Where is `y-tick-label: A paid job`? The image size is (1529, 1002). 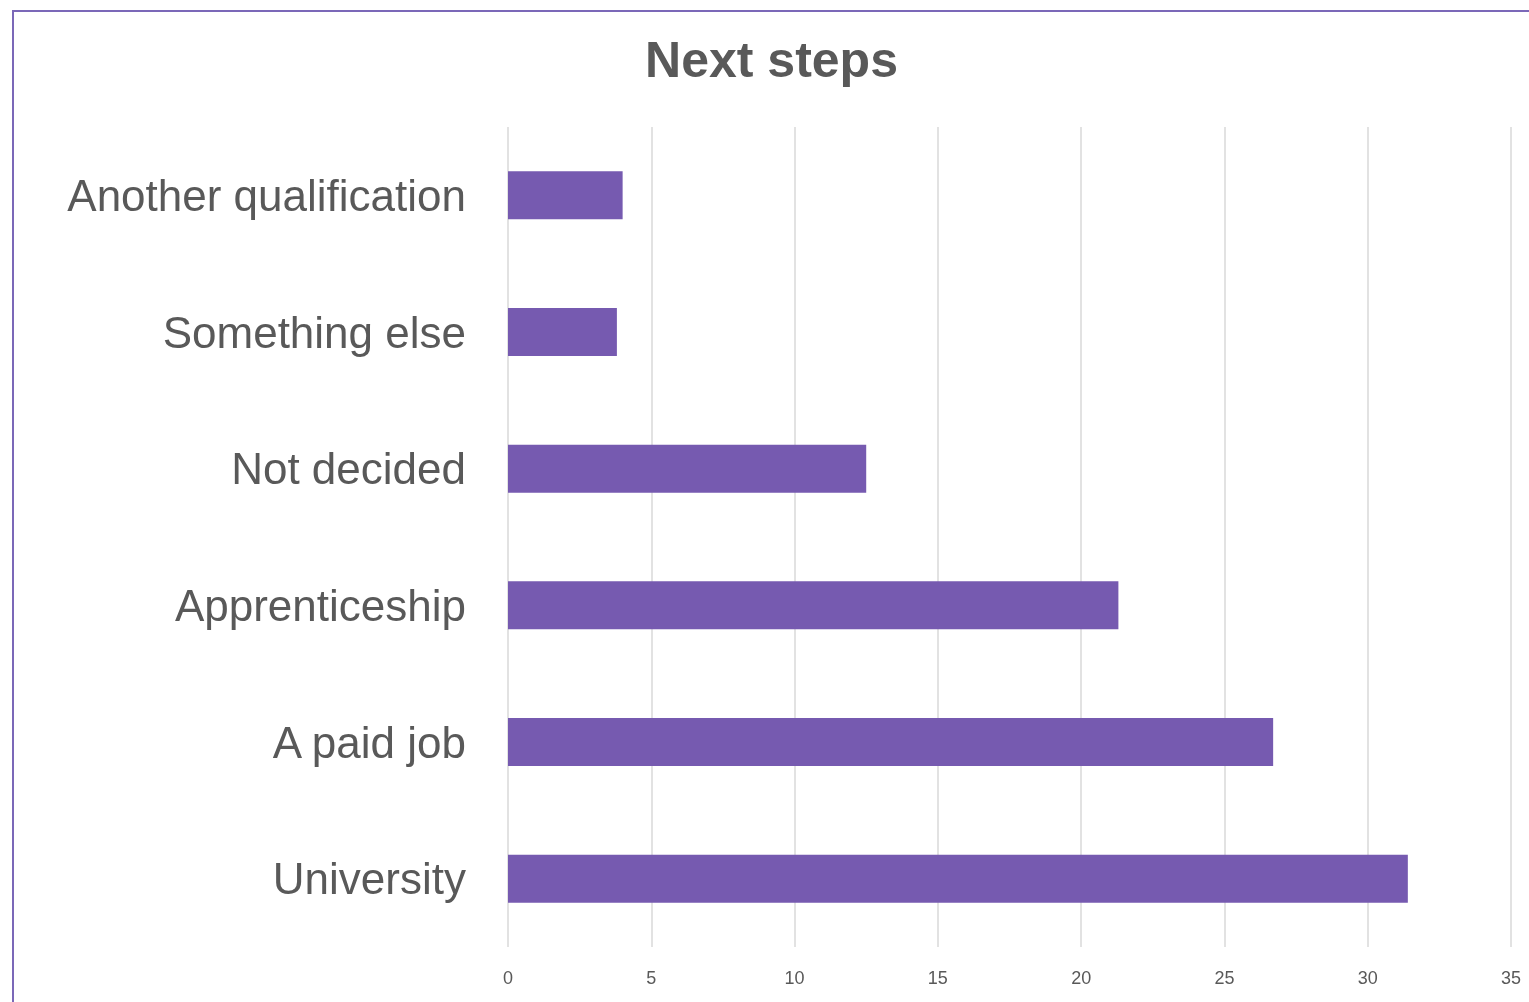
y-tick-label: A paid job is located at coordinates (369, 742).